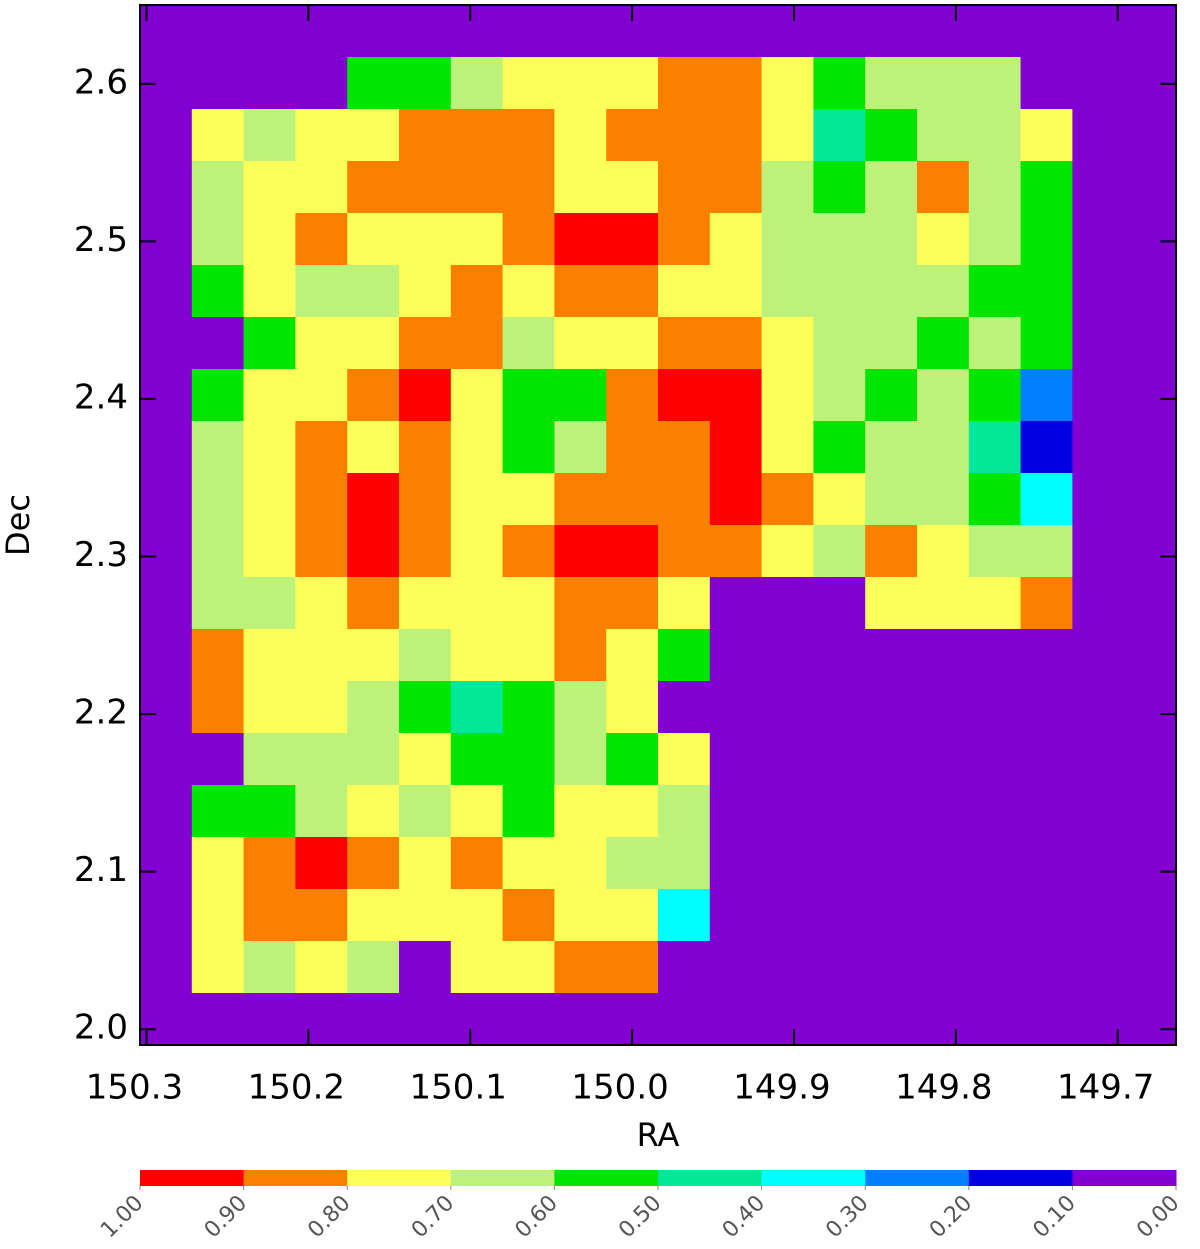  What do you see at coordinates (101, 1028) in the screenshot?
I see `y-tick-label: 2.0` at bounding box center [101, 1028].